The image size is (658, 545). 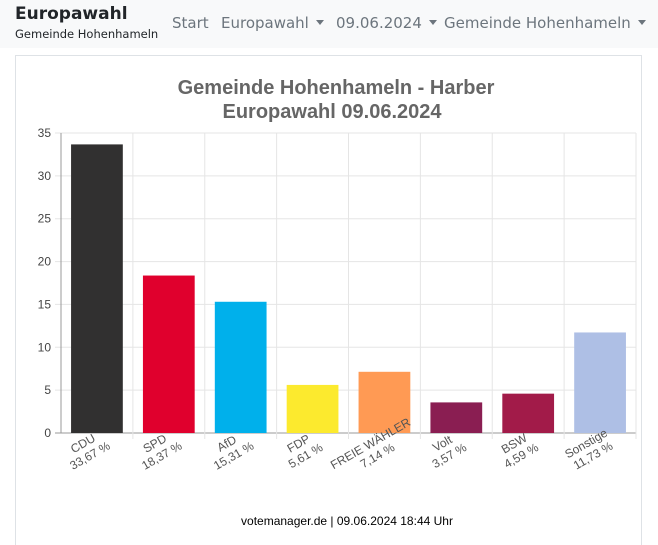 What do you see at coordinates (45, 347) in the screenshot?
I see `y-tick-label: 10` at bounding box center [45, 347].